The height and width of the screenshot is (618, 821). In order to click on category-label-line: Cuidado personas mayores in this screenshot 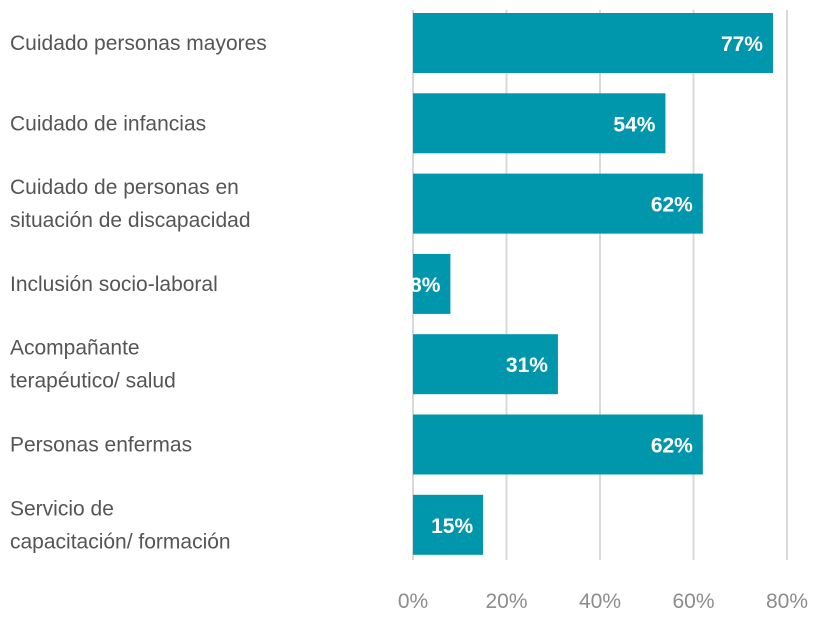, I will do `click(138, 43)`.